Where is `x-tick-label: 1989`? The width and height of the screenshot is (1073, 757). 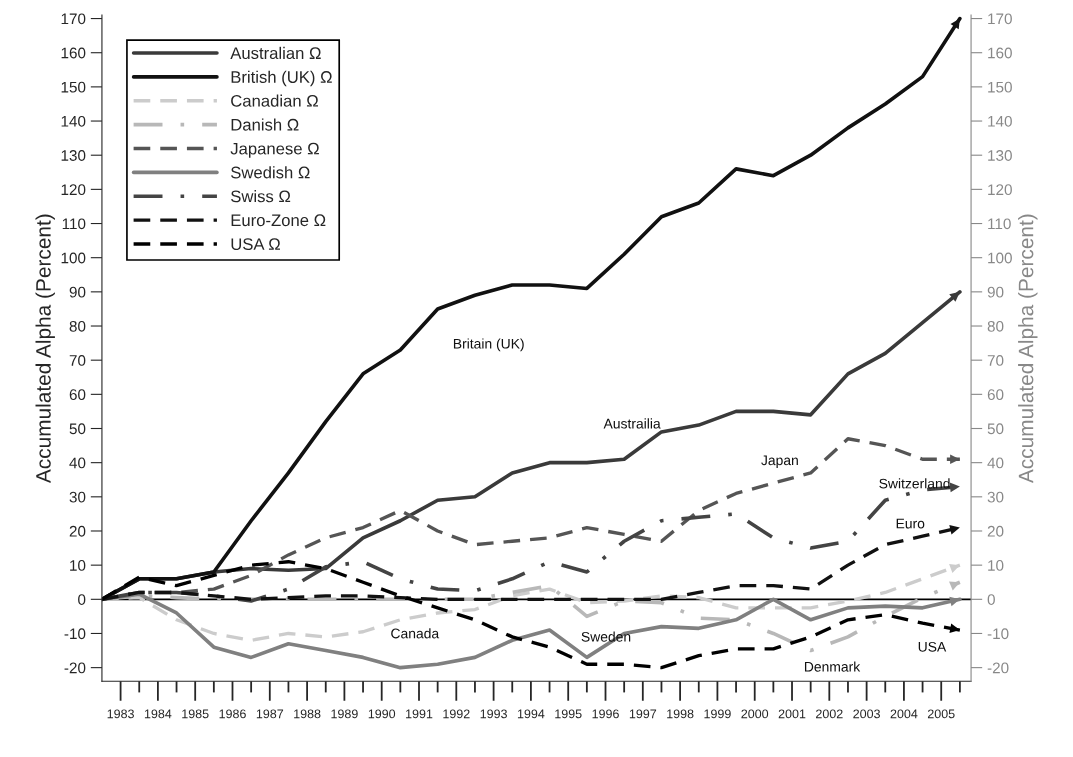 x-tick-label: 1989 is located at coordinates (344, 714).